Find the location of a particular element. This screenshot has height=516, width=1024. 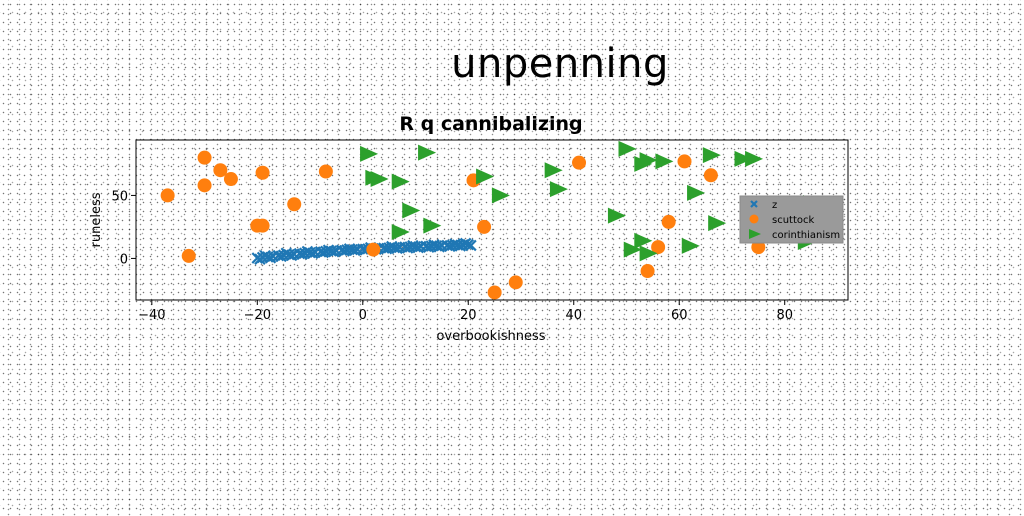

y-tick-label: 50 is located at coordinates (119, 196).